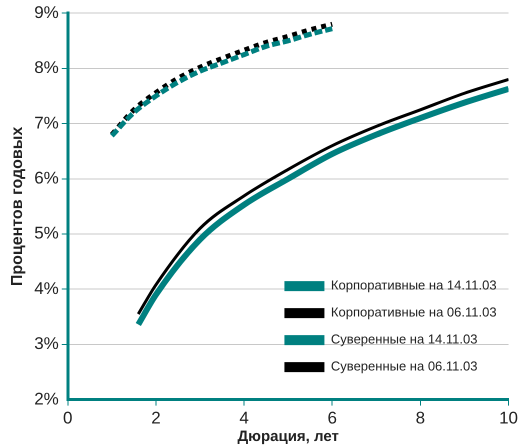 Image resolution: width=521 pixels, height=446 pixels. Describe the element at coordinates (46, 233) in the screenshot. I see `y-tick-label: 5%` at that location.